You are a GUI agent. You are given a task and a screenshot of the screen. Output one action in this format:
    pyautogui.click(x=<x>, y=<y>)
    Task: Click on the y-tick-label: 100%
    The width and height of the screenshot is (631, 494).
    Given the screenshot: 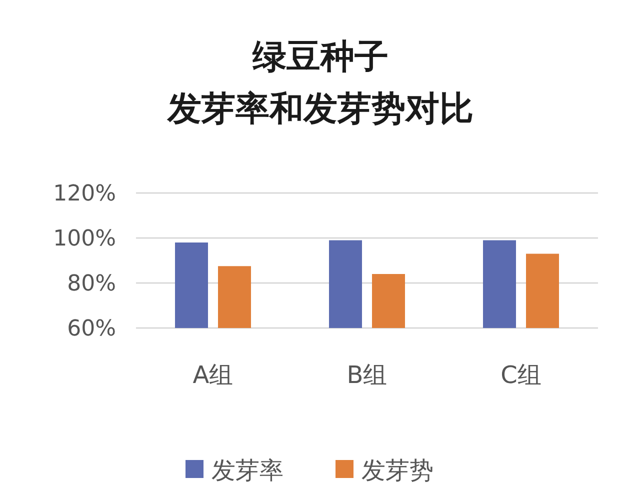 What is the action you would take?
    pyautogui.click(x=84, y=239)
    